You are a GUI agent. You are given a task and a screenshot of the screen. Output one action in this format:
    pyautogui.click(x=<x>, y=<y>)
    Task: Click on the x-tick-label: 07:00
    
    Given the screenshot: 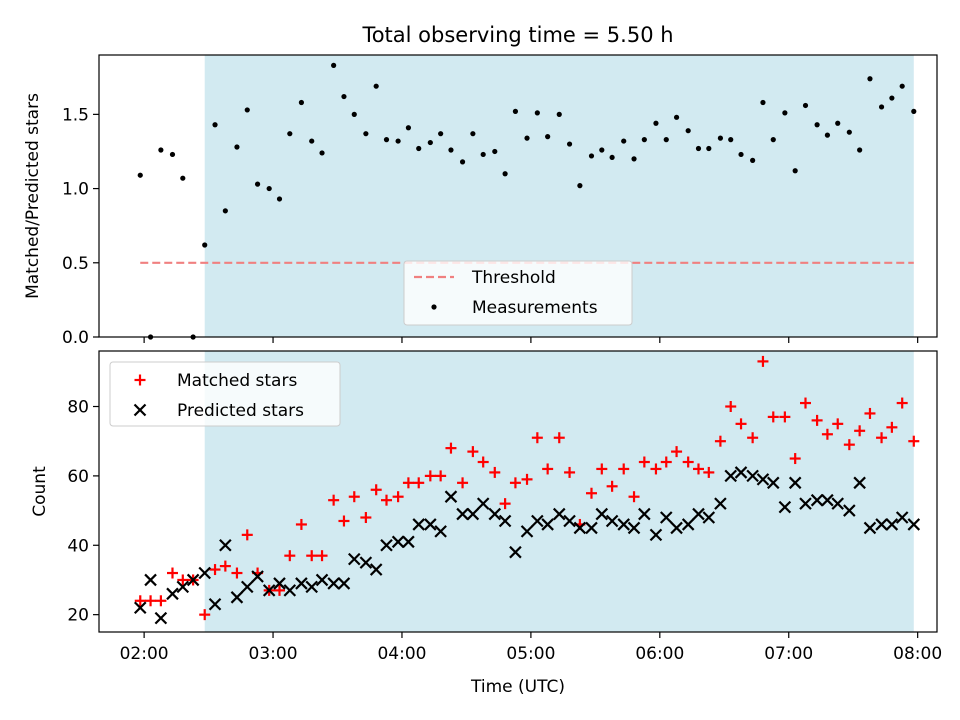 What is the action you would take?
    pyautogui.click(x=788, y=654)
    